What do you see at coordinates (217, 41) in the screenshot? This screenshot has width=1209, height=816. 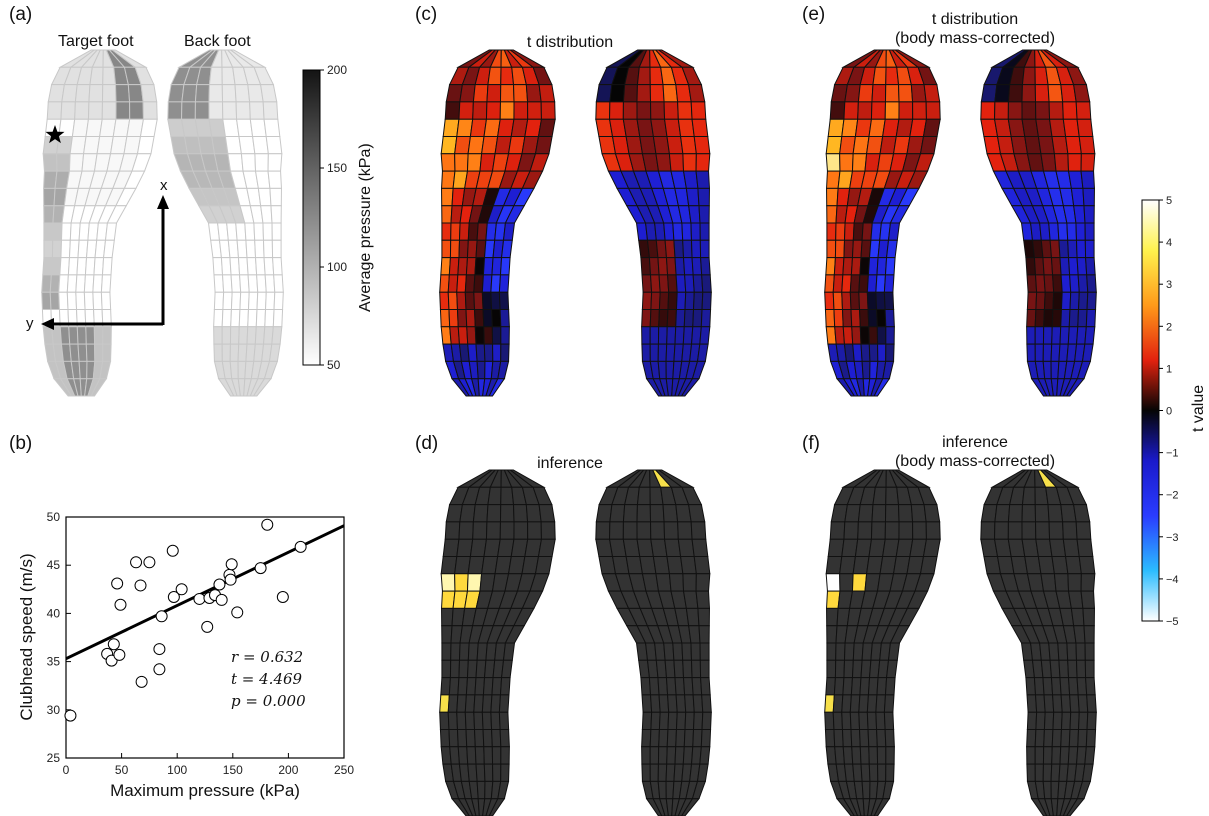 I see `back-foot-title: Back foot` at bounding box center [217, 41].